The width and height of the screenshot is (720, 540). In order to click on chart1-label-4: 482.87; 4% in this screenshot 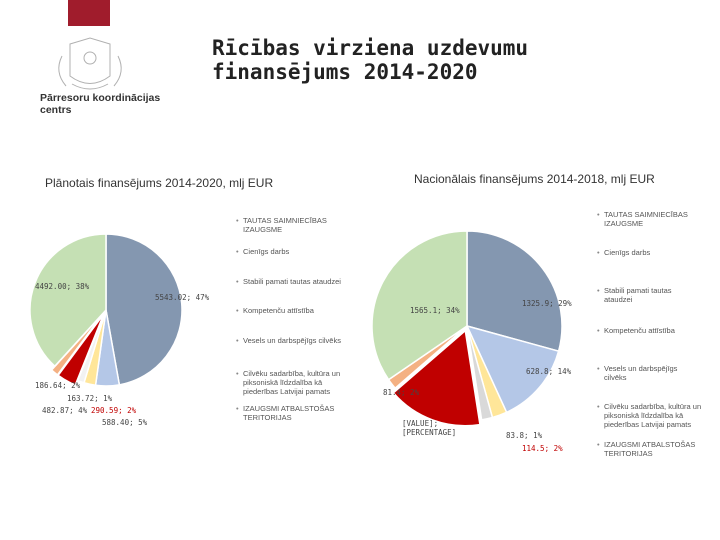, I will do `click(65, 410)`.